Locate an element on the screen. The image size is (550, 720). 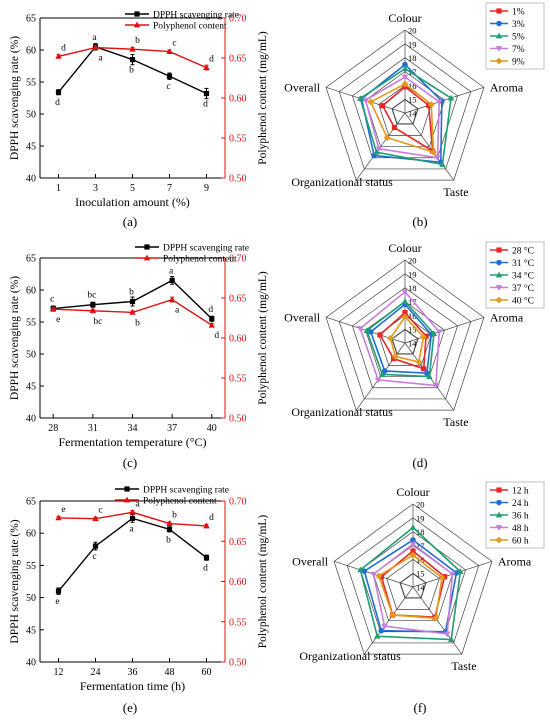
y-tick-label: 40 is located at coordinates (31, 179).